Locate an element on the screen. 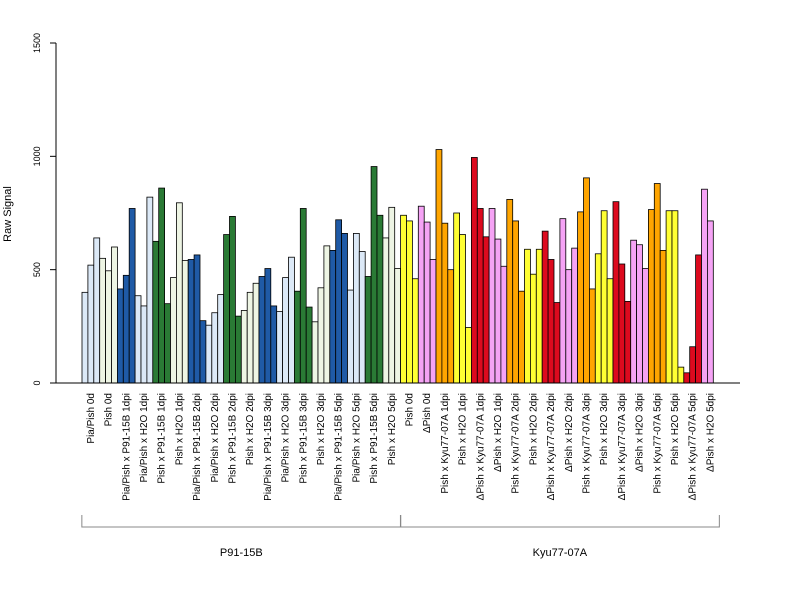  y-tick-label: 1000 is located at coordinates (37, 156).